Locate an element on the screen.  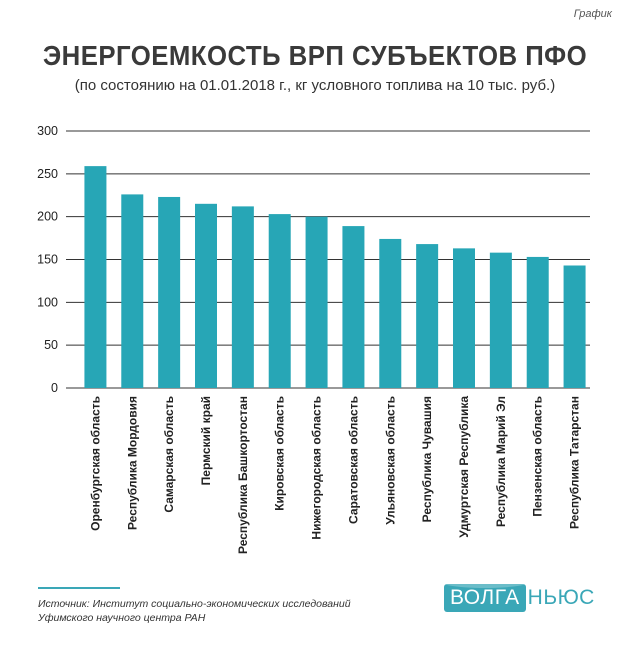
x-tick-label: Оренбургская область is located at coordinates (95, 463).